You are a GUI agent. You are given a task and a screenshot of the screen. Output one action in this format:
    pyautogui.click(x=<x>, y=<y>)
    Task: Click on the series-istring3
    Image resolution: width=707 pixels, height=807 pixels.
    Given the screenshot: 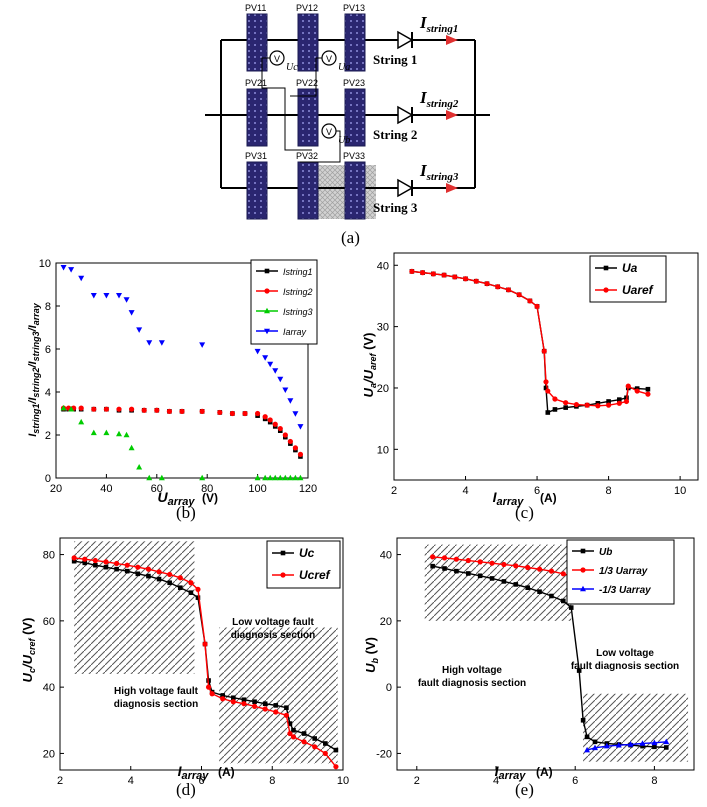 What is the action you would take?
    pyautogui.click(x=182, y=442)
    